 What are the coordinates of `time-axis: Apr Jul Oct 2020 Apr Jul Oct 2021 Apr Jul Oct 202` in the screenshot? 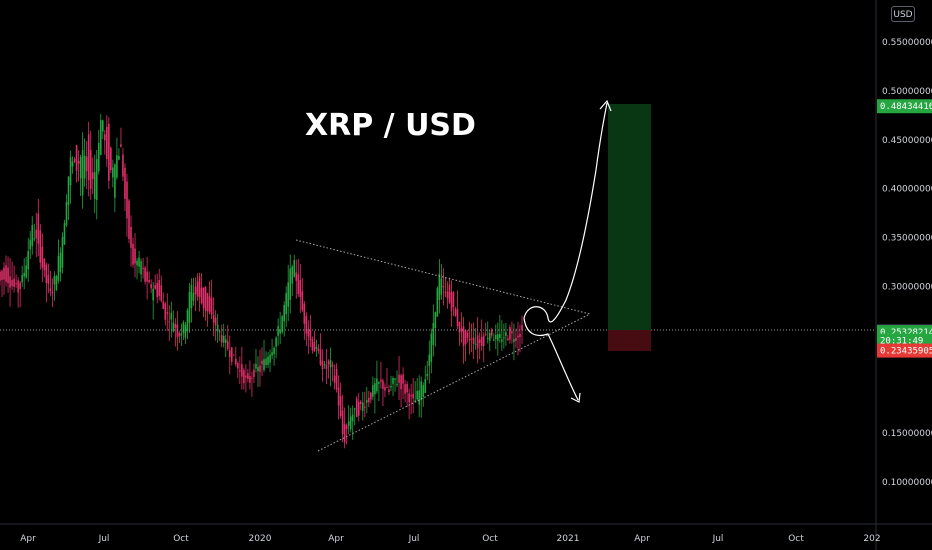 It's located at (450, 539).